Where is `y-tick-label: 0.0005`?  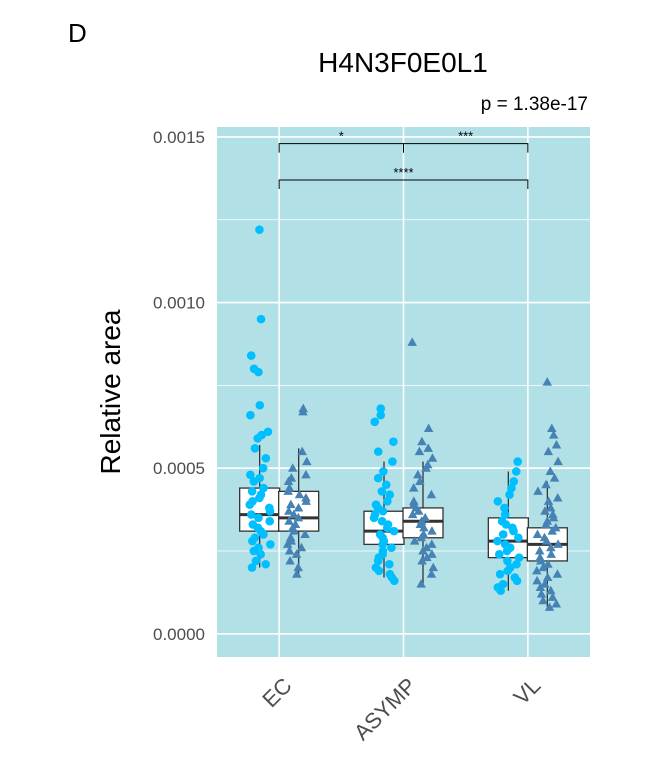 y-tick-label: 0.0005 is located at coordinates (179, 468).